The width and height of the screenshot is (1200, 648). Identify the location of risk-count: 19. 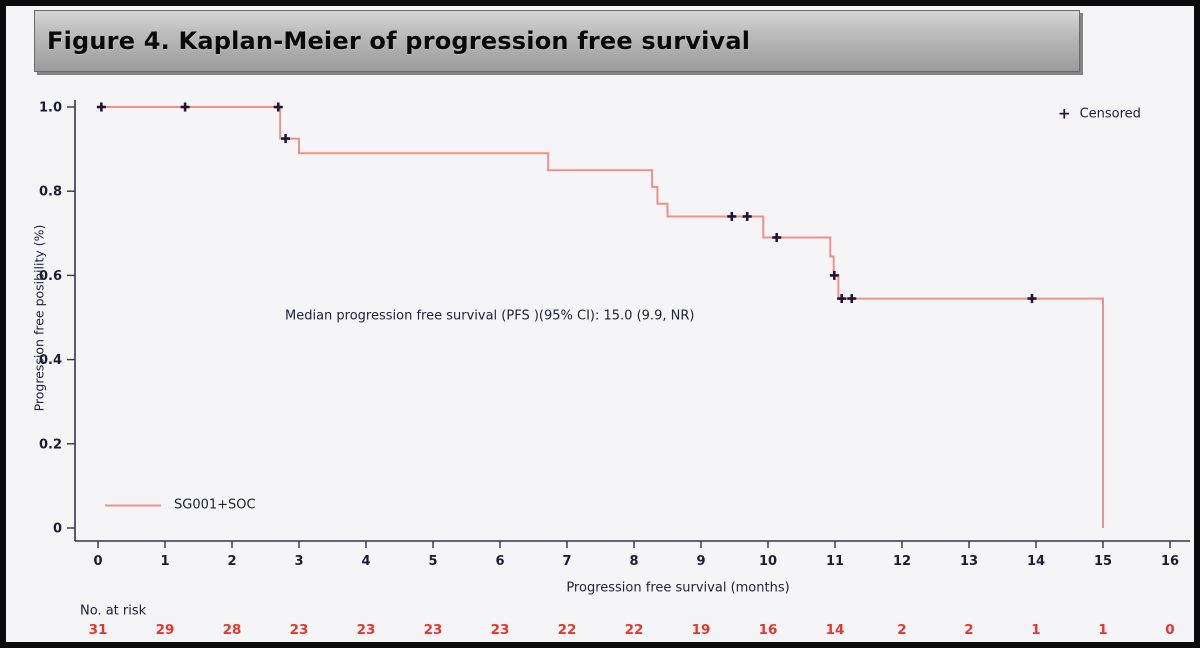
(701, 630).